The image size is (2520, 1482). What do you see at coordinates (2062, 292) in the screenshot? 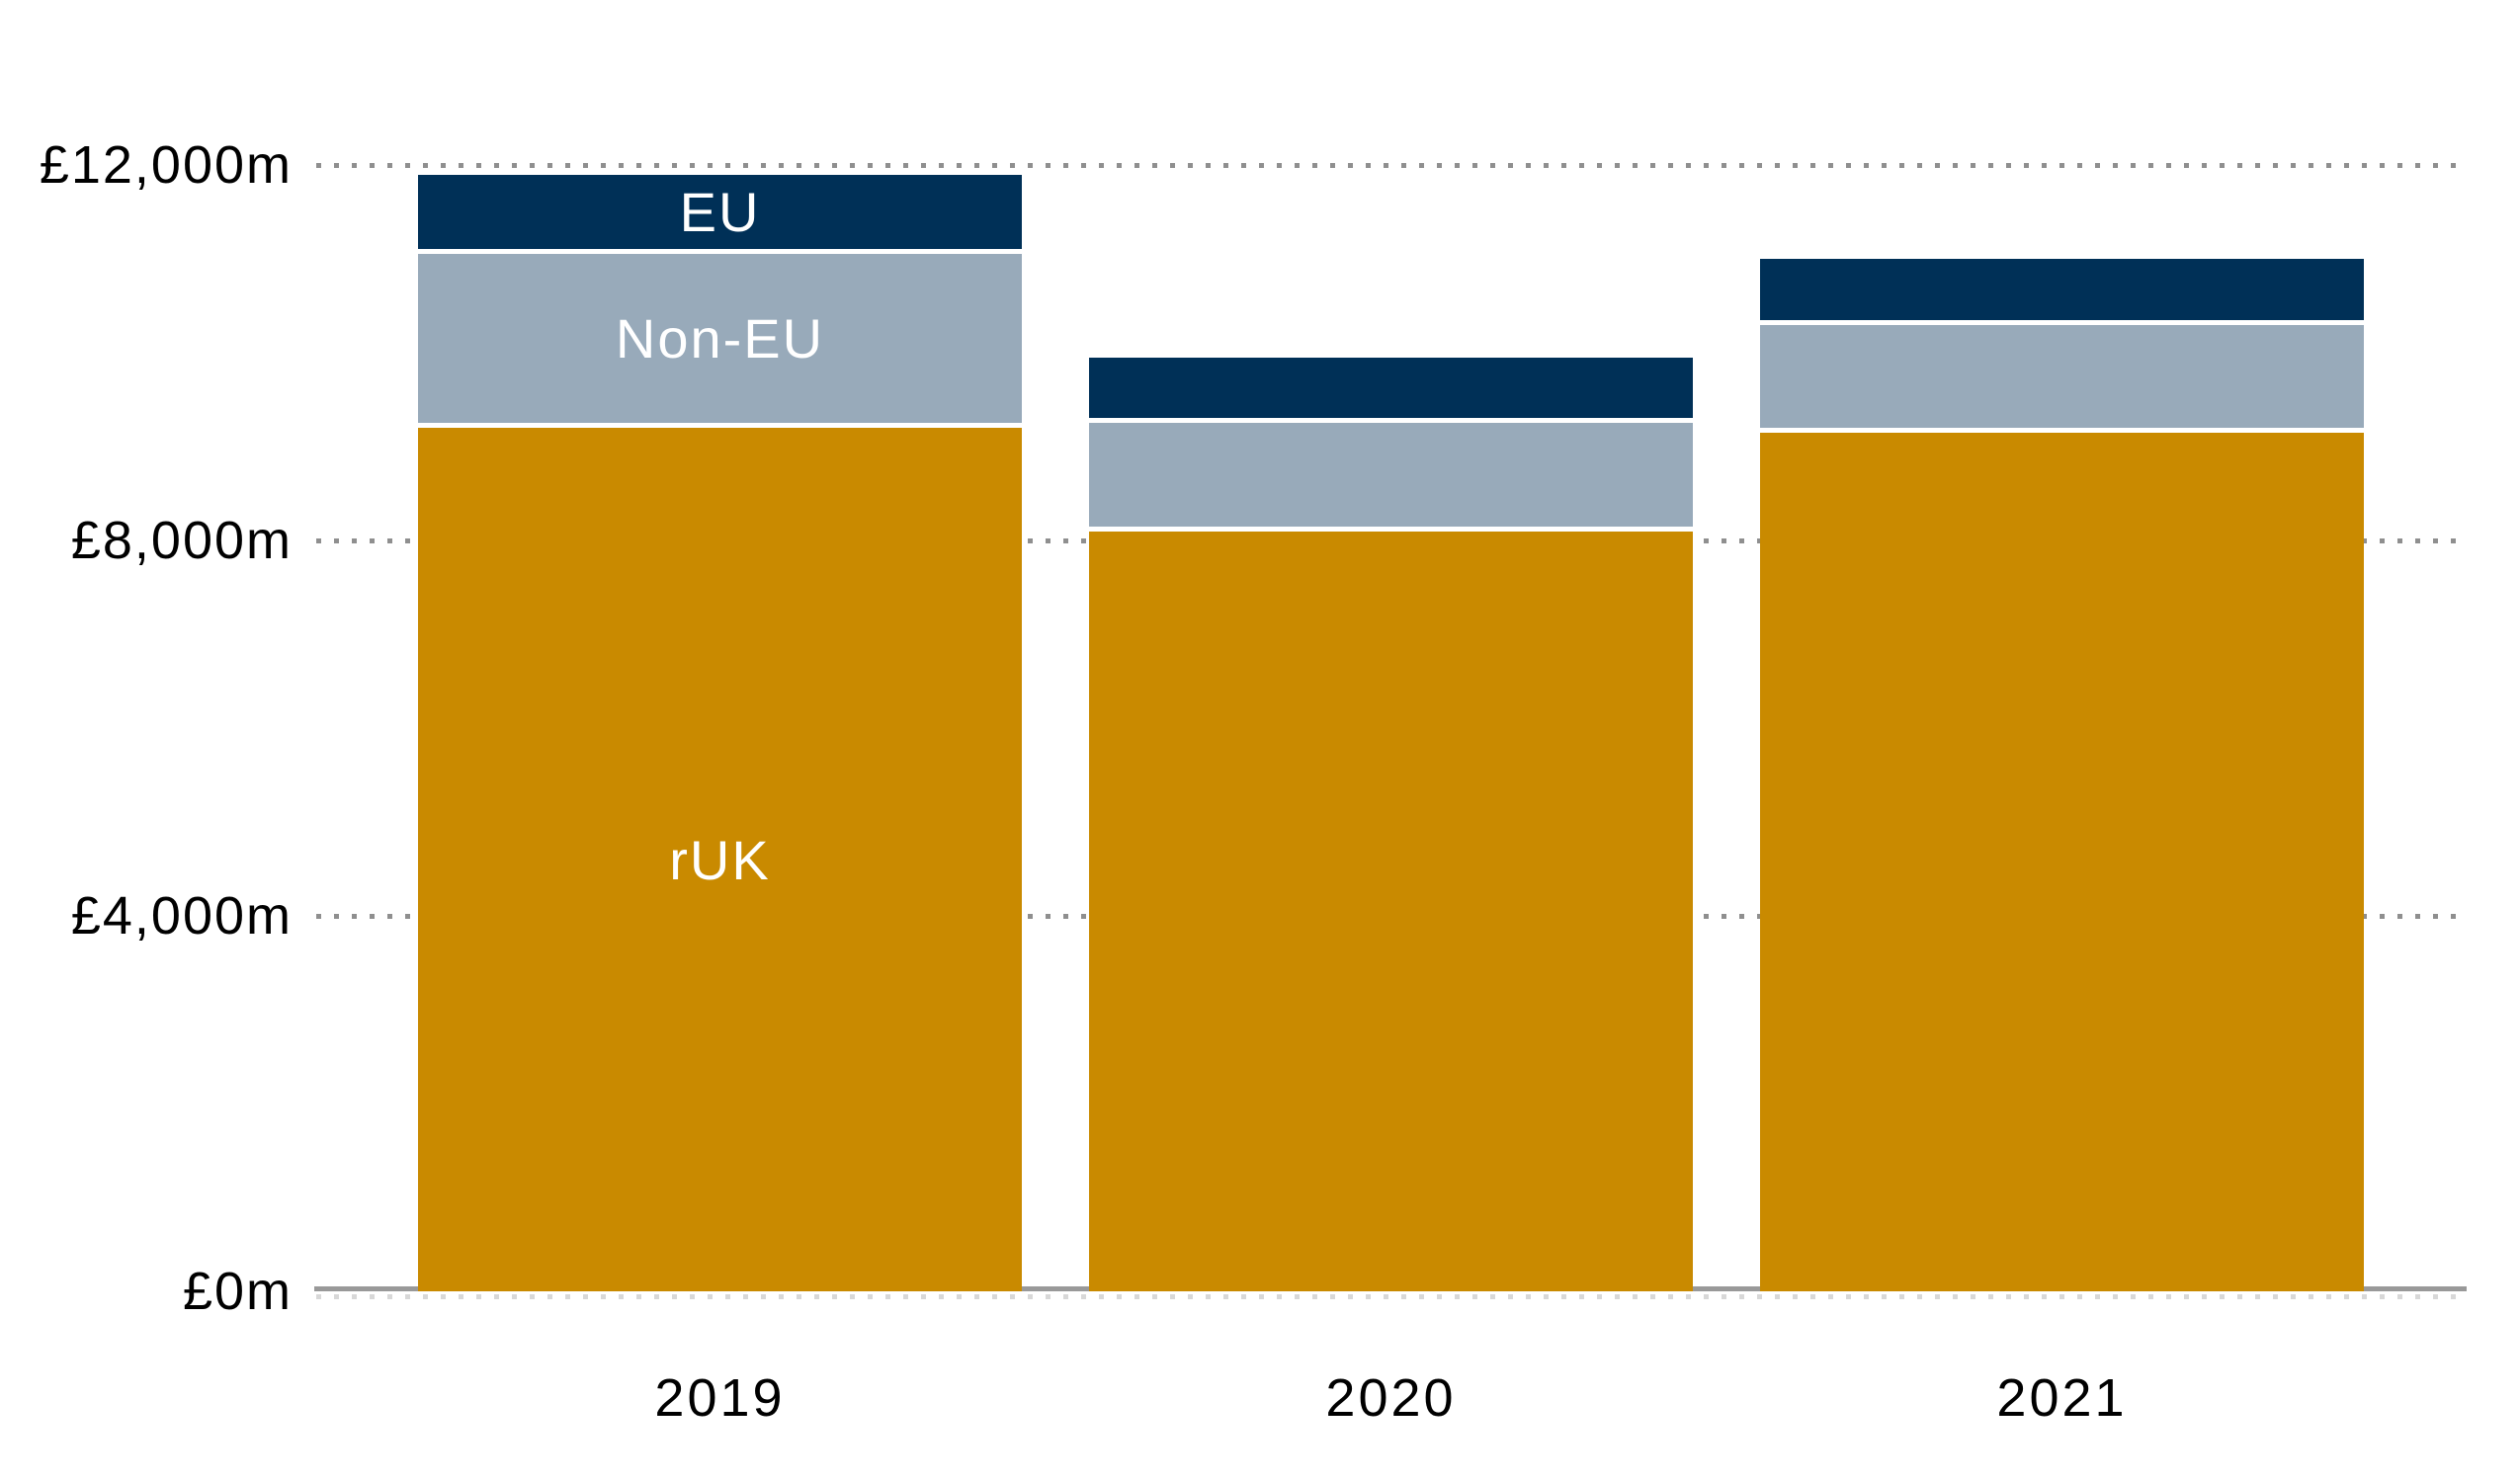
I see `segment-eu-2021` at bounding box center [2062, 292].